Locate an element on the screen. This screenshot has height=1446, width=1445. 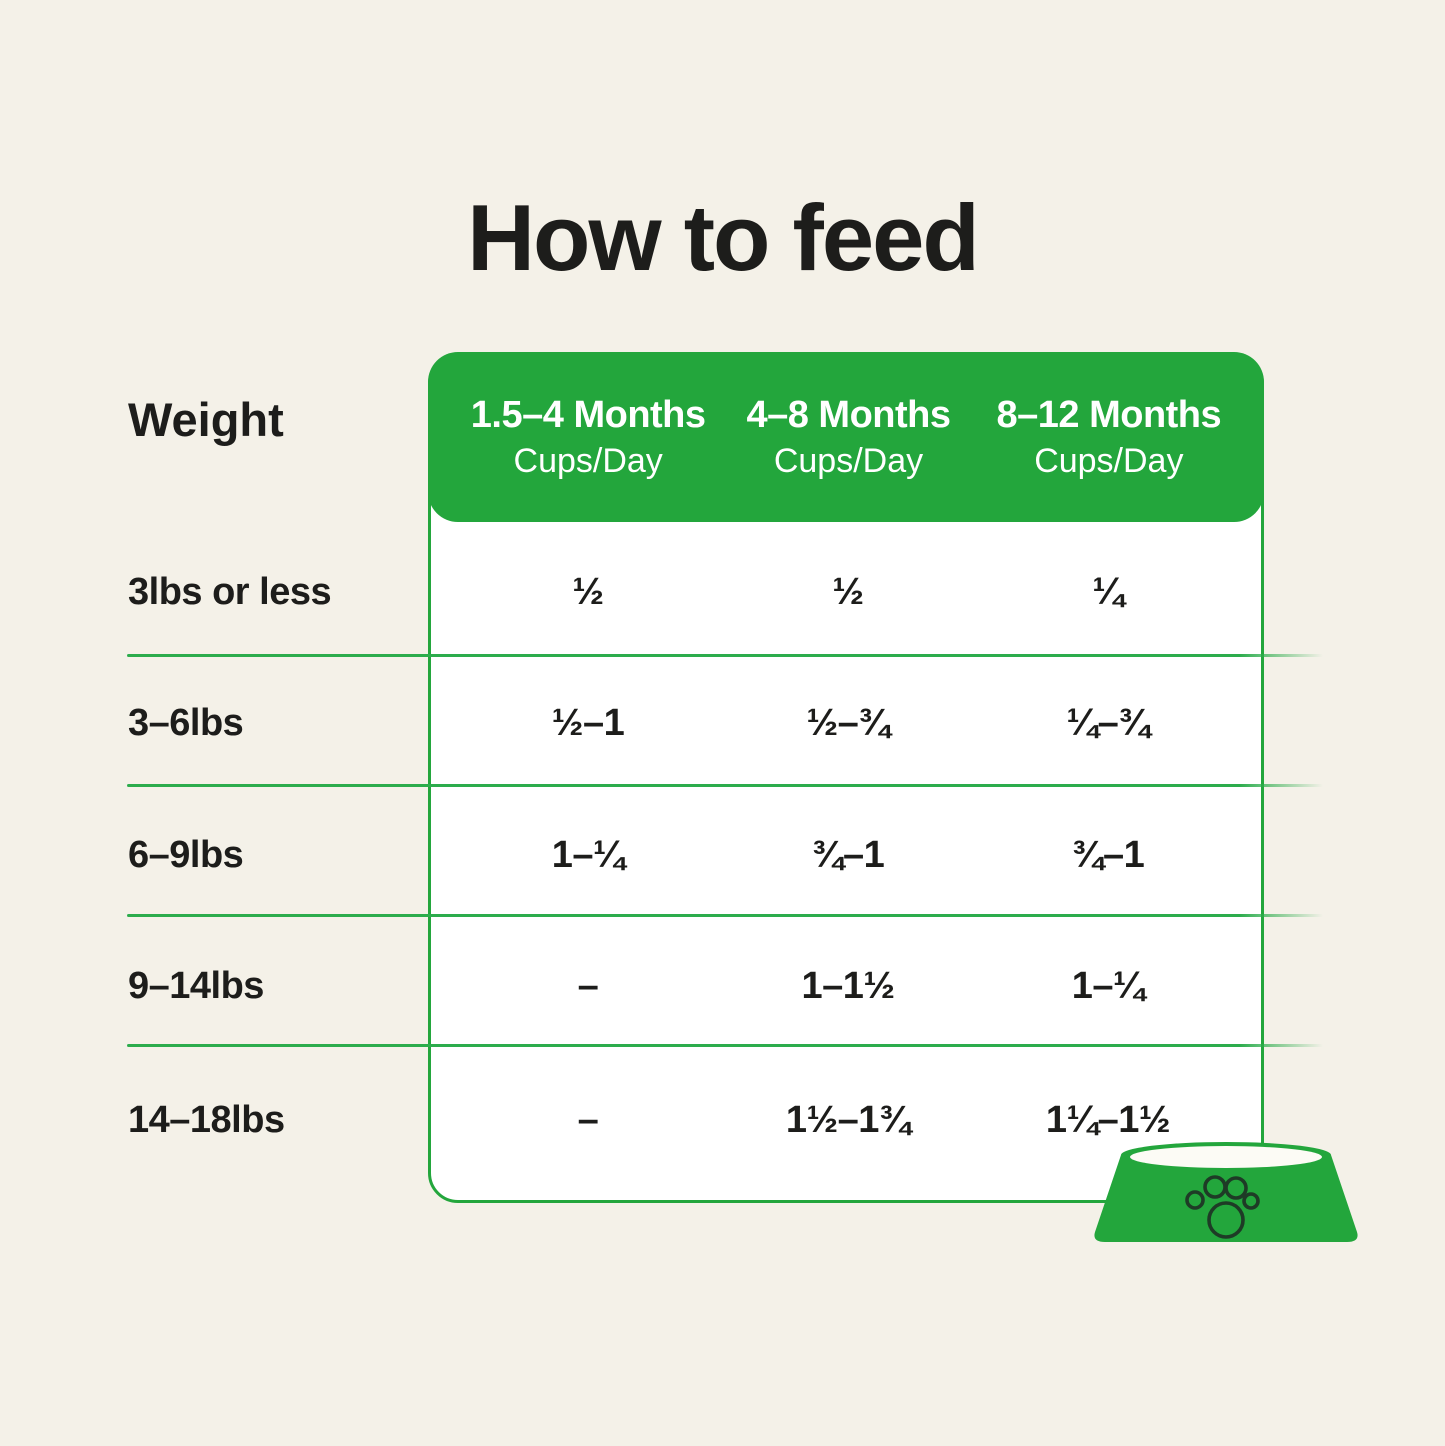
paw-print-icon is located at coordinates (1222, 1207).